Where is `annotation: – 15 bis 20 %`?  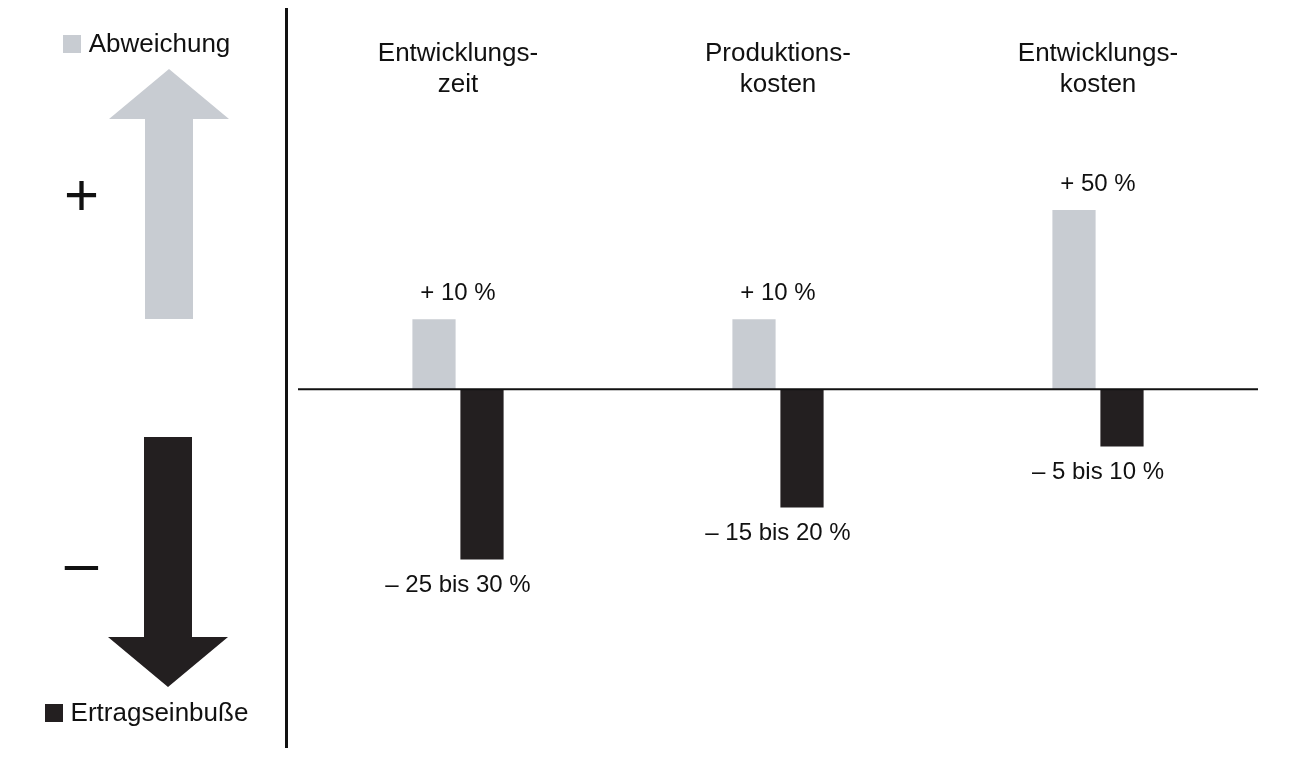 annotation: – 15 bis 20 % is located at coordinates (778, 532).